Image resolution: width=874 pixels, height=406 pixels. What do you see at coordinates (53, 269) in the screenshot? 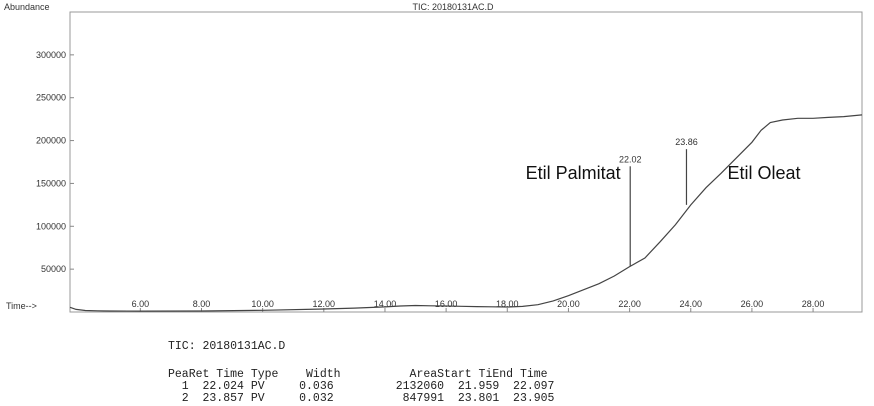
I see `y-tick-label: 50000` at bounding box center [53, 269].